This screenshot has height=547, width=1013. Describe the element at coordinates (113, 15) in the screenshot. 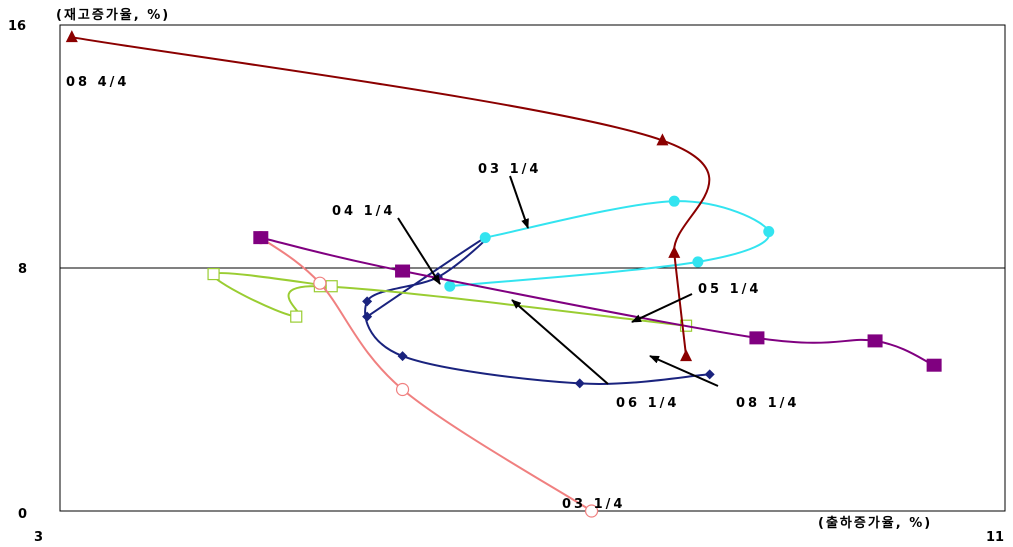

I see `y-axis-label: (재고증가율, %)` at that location.